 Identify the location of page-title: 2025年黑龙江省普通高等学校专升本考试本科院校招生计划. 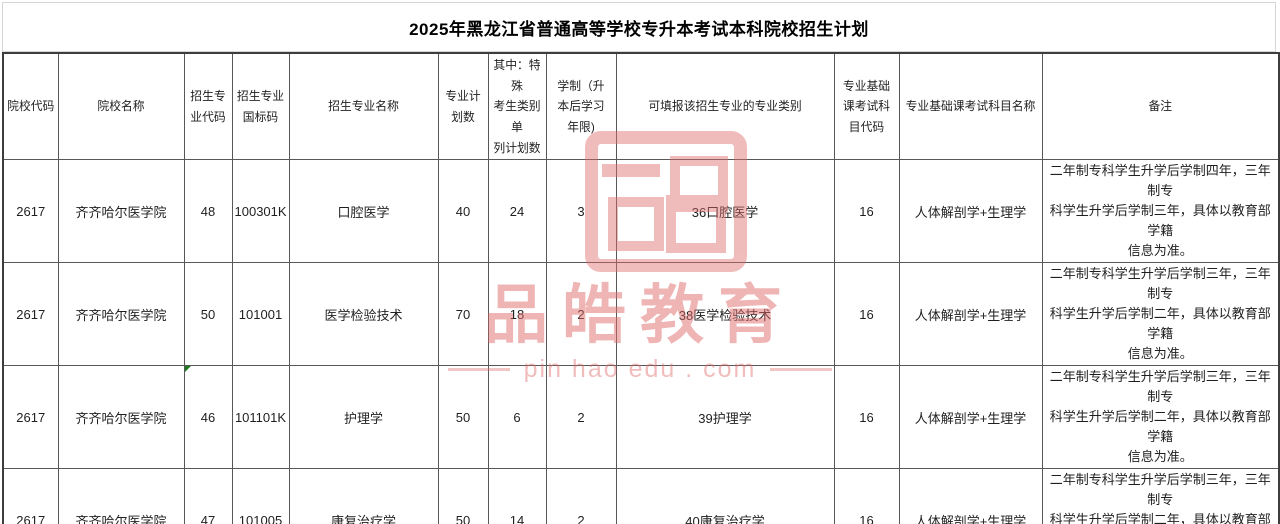
(639, 29).